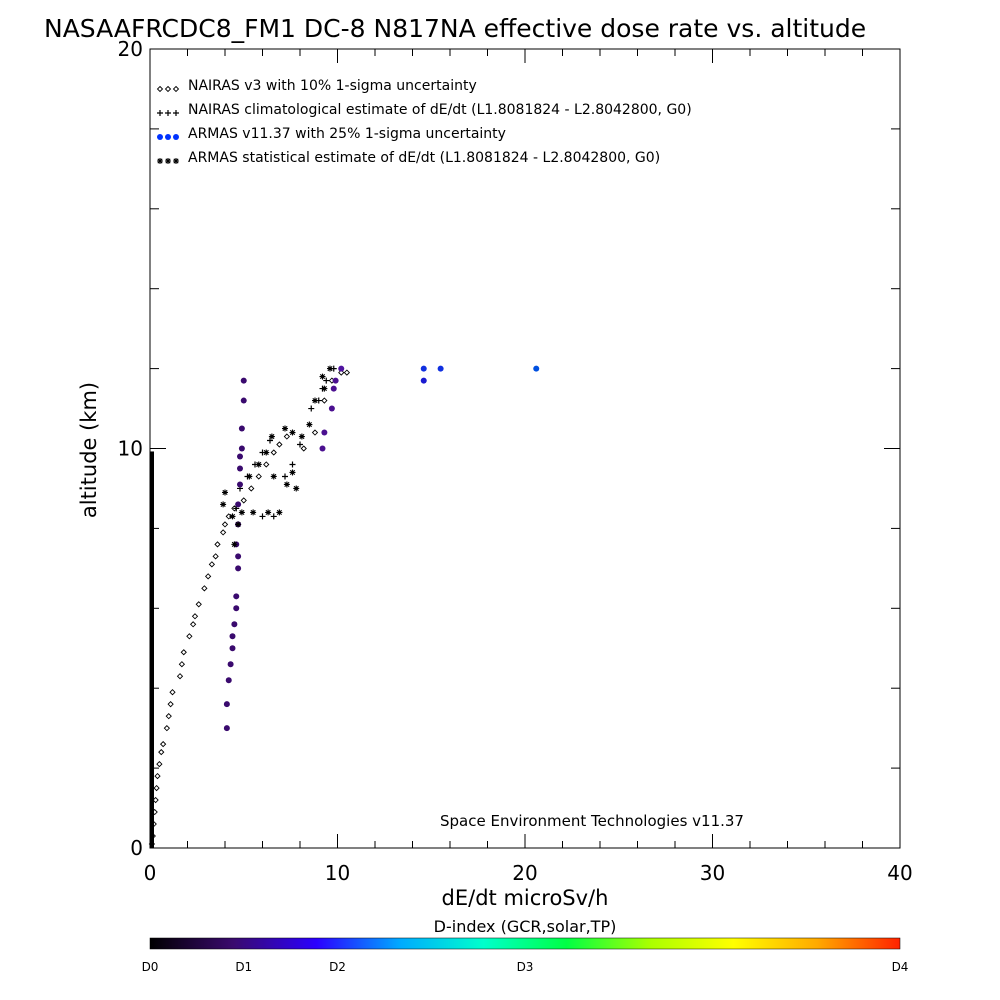 This screenshot has width=1000, height=1000. I want to click on colorbar: D-index (GCR,solar,TP) D0 D1 D2 D3 D4, so click(525, 945).